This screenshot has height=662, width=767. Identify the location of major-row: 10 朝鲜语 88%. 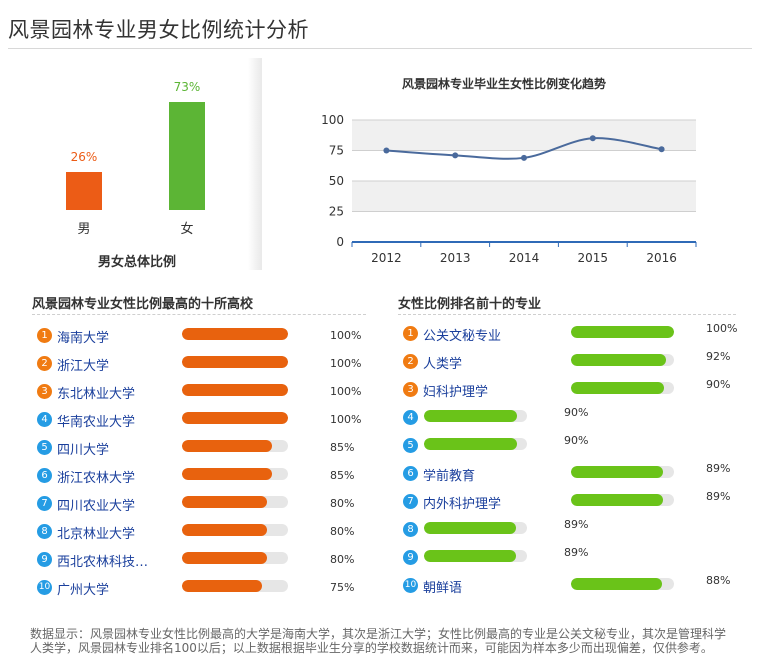
(573, 585).